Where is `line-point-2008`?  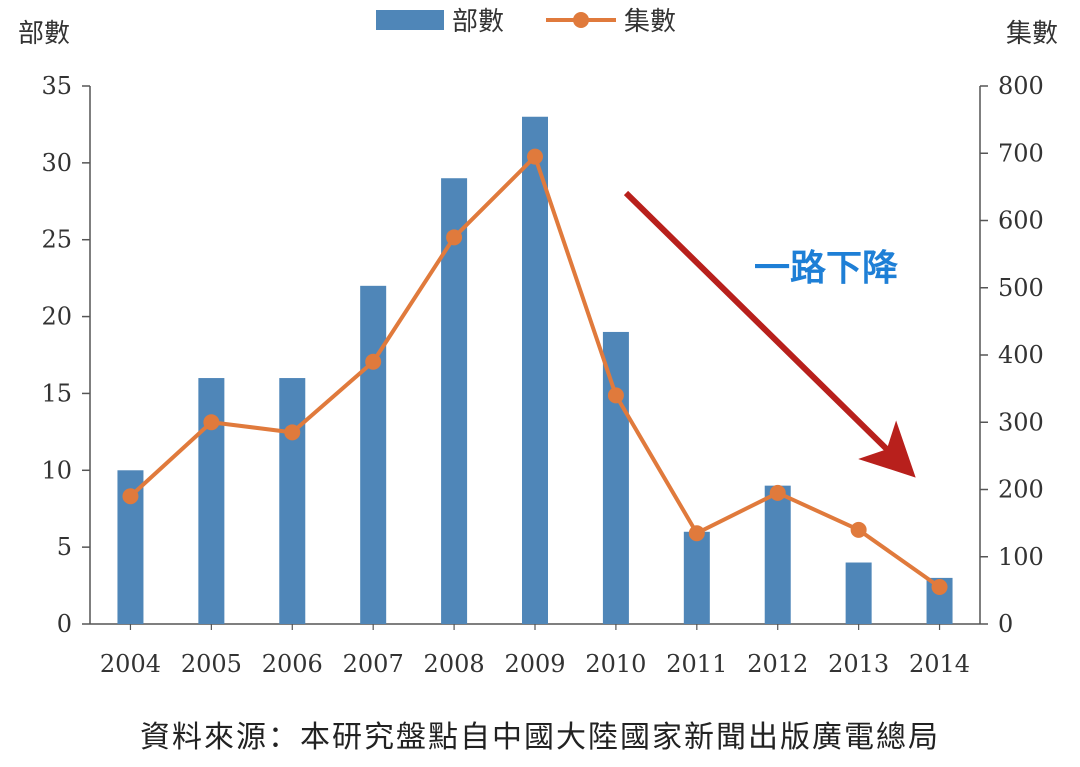
line-point-2008 is located at coordinates (454, 237).